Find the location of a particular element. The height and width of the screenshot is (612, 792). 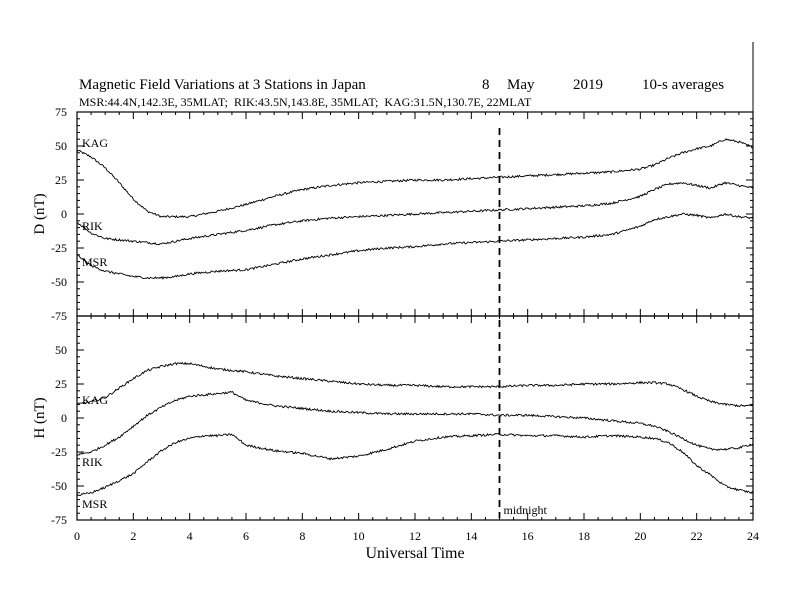

x-tick-label: 22 is located at coordinates (697, 536).